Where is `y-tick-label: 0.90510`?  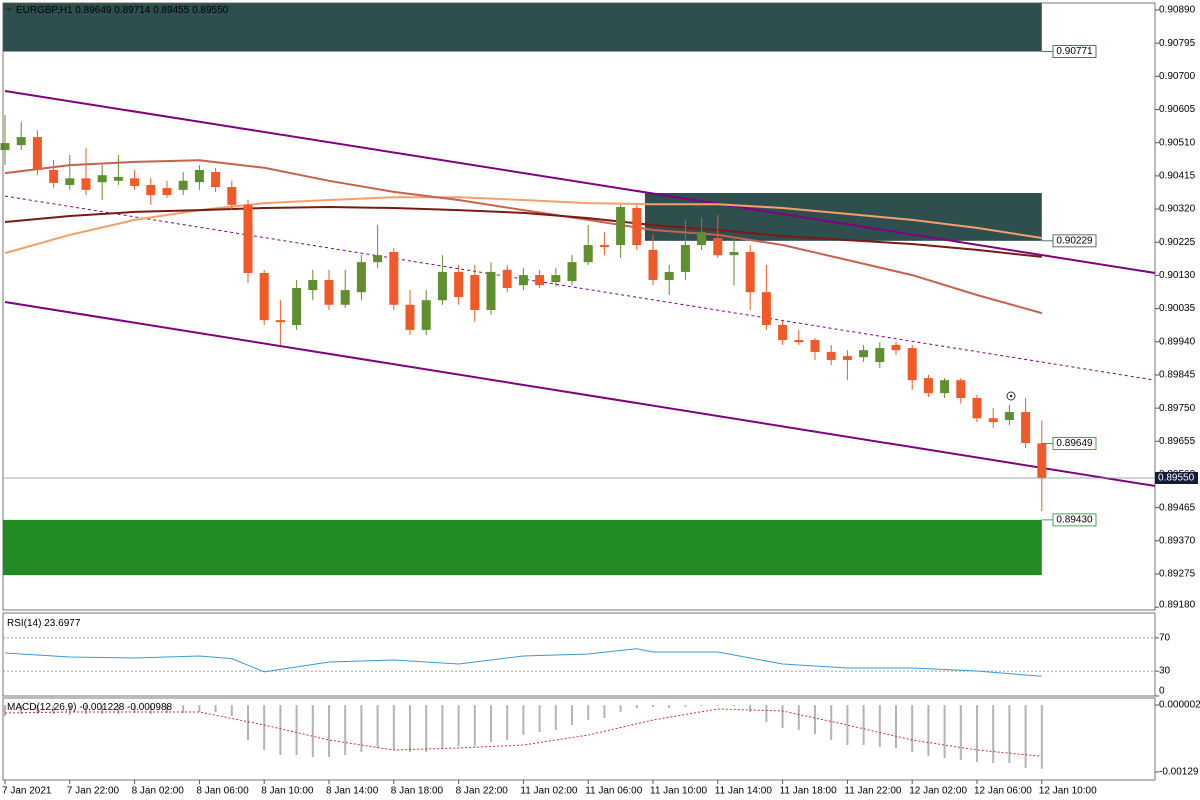 y-tick-label: 0.90510 is located at coordinates (1177, 142).